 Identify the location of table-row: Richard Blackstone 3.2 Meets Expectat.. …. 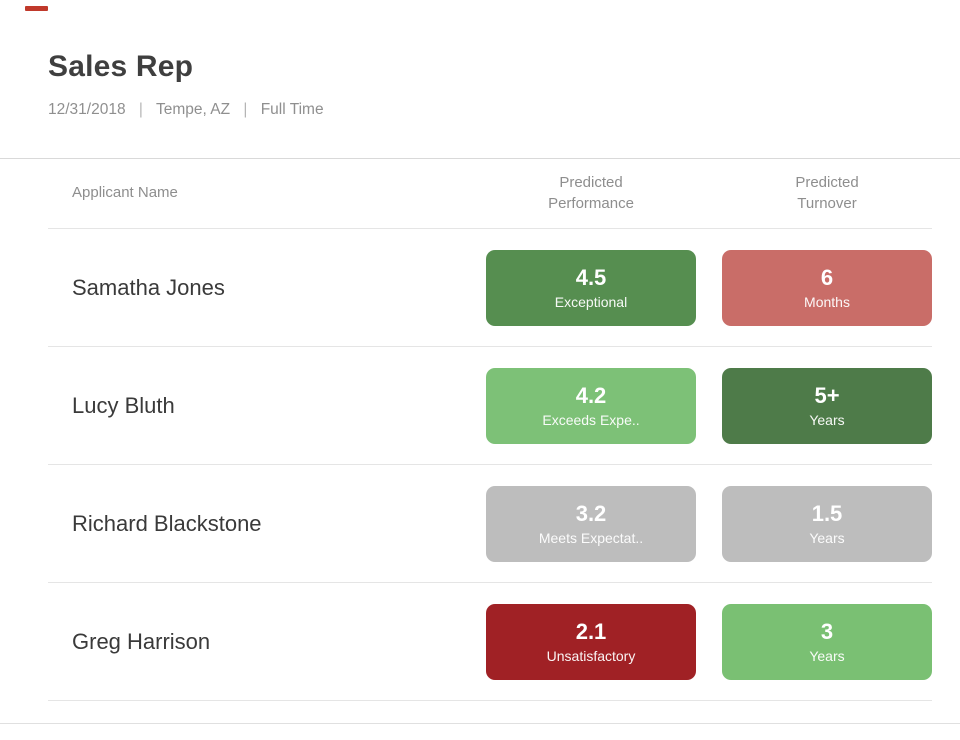
(490, 524).